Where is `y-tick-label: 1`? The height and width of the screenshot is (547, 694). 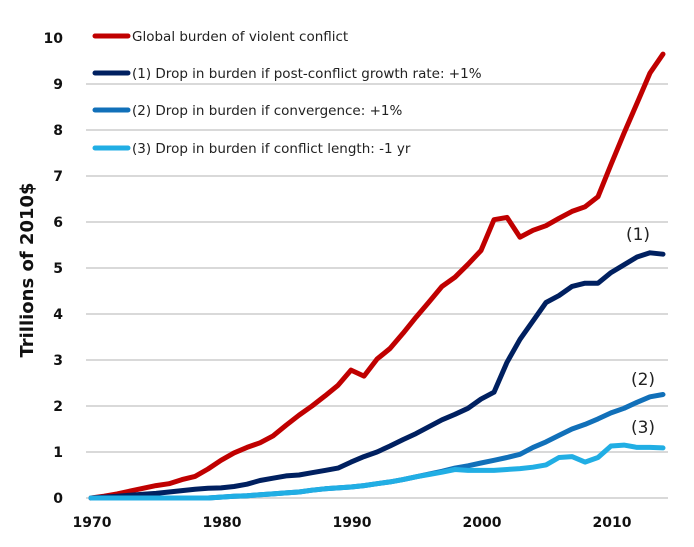 y-tick-label: 1 is located at coordinates (58, 453).